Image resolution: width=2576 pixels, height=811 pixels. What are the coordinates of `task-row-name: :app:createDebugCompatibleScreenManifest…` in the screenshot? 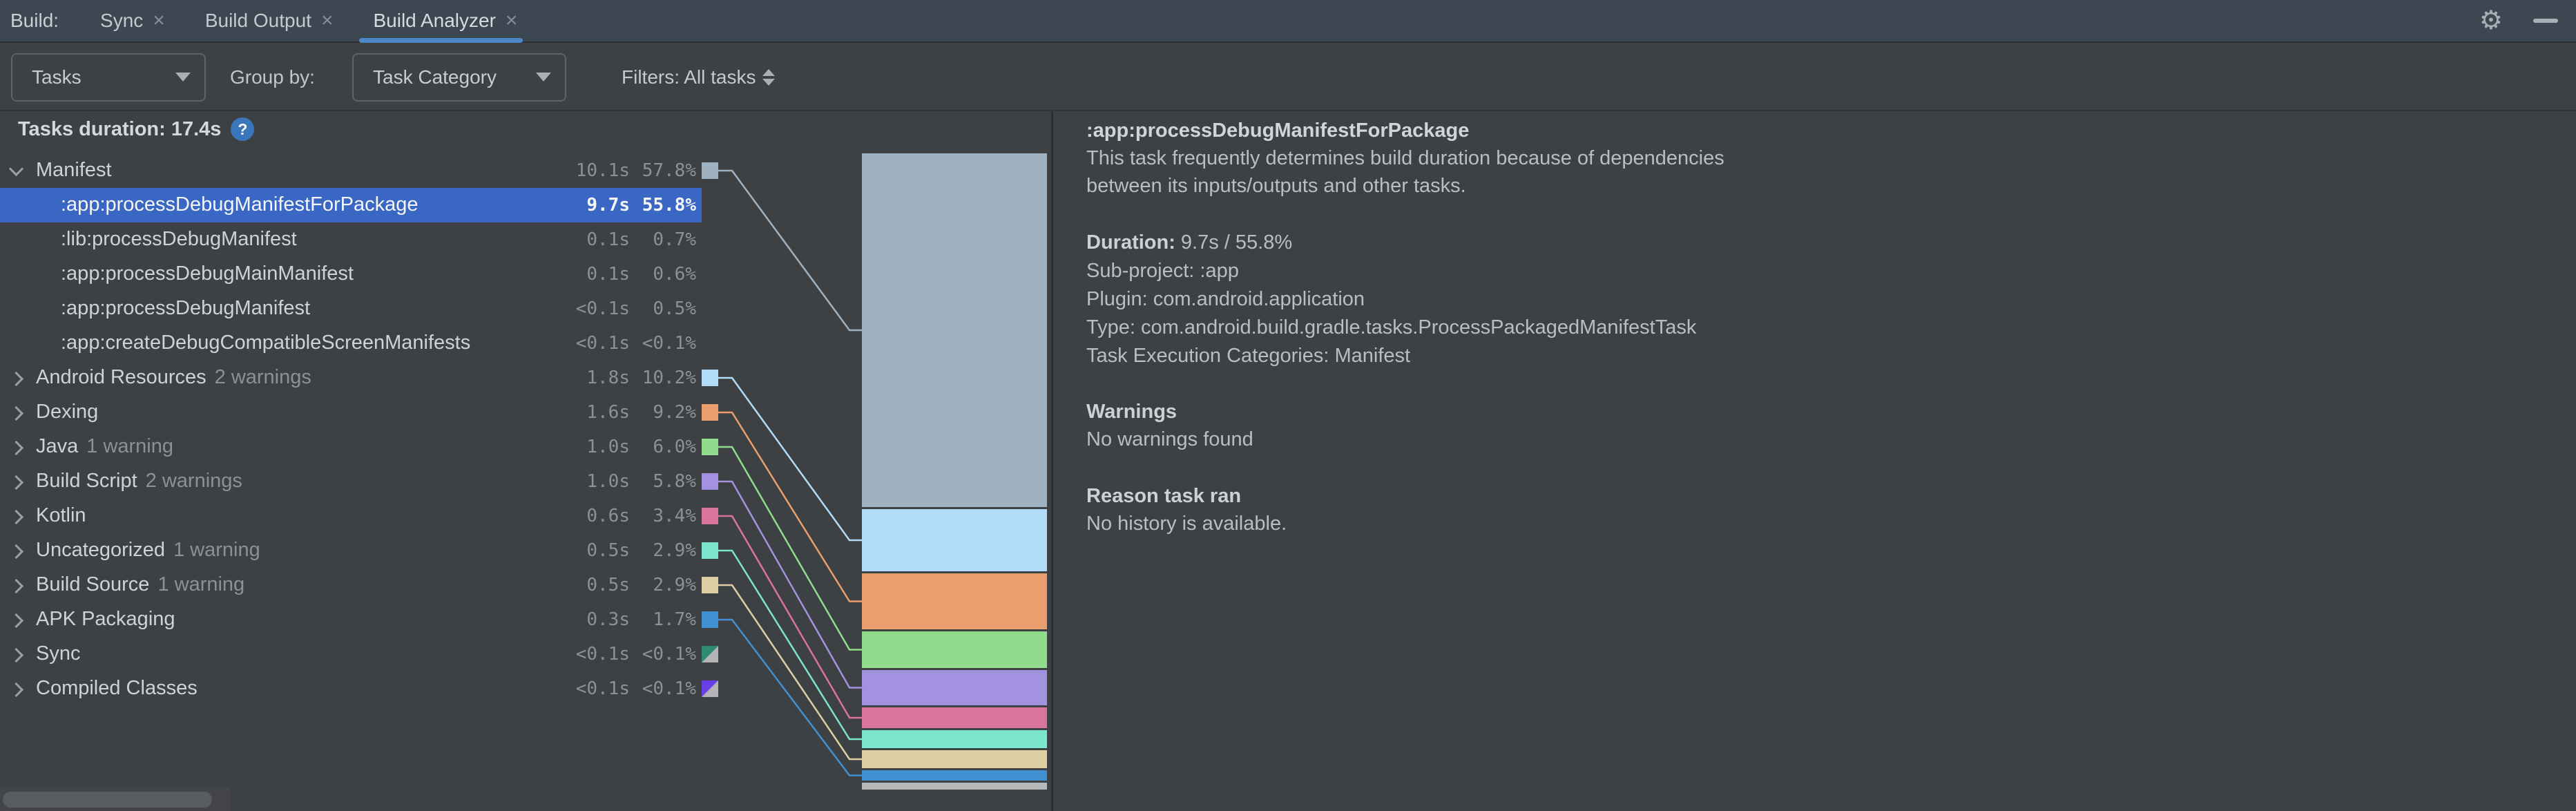 It's located at (266, 343).